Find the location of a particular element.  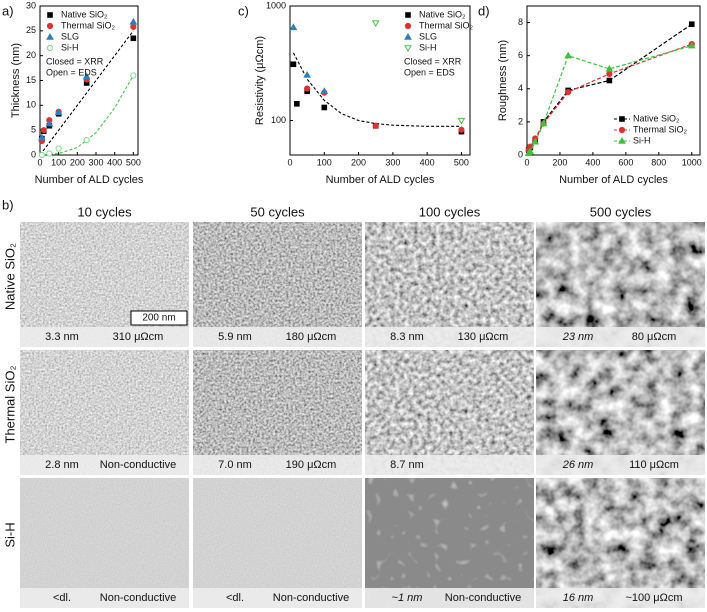

y-tick-label: 100 is located at coordinates (278, 120).